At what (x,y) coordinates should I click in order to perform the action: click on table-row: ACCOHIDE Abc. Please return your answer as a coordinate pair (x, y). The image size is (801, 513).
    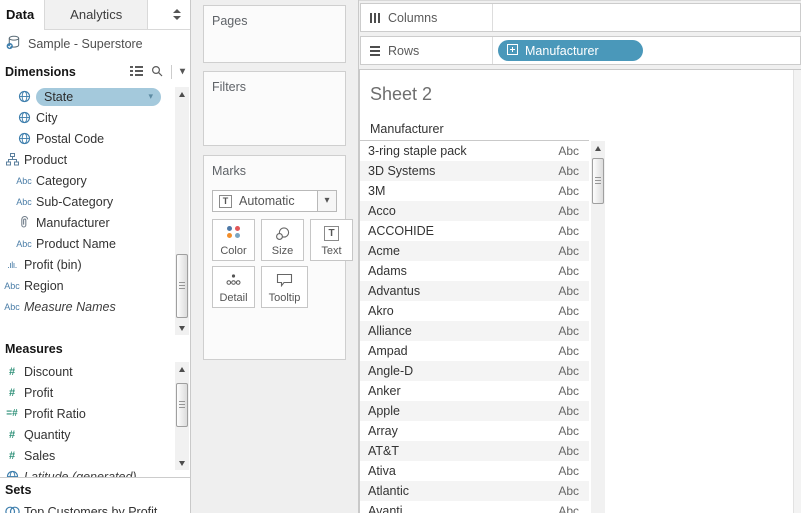
    Looking at the image, I should click on (474, 231).